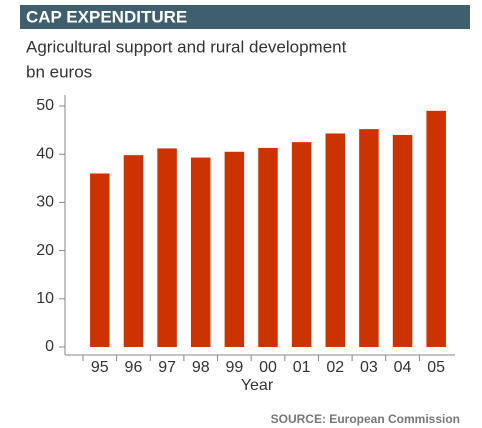 Image resolution: width=482 pixels, height=428 pixels. I want to click on x-tick-label: 02, so click(335, 367).